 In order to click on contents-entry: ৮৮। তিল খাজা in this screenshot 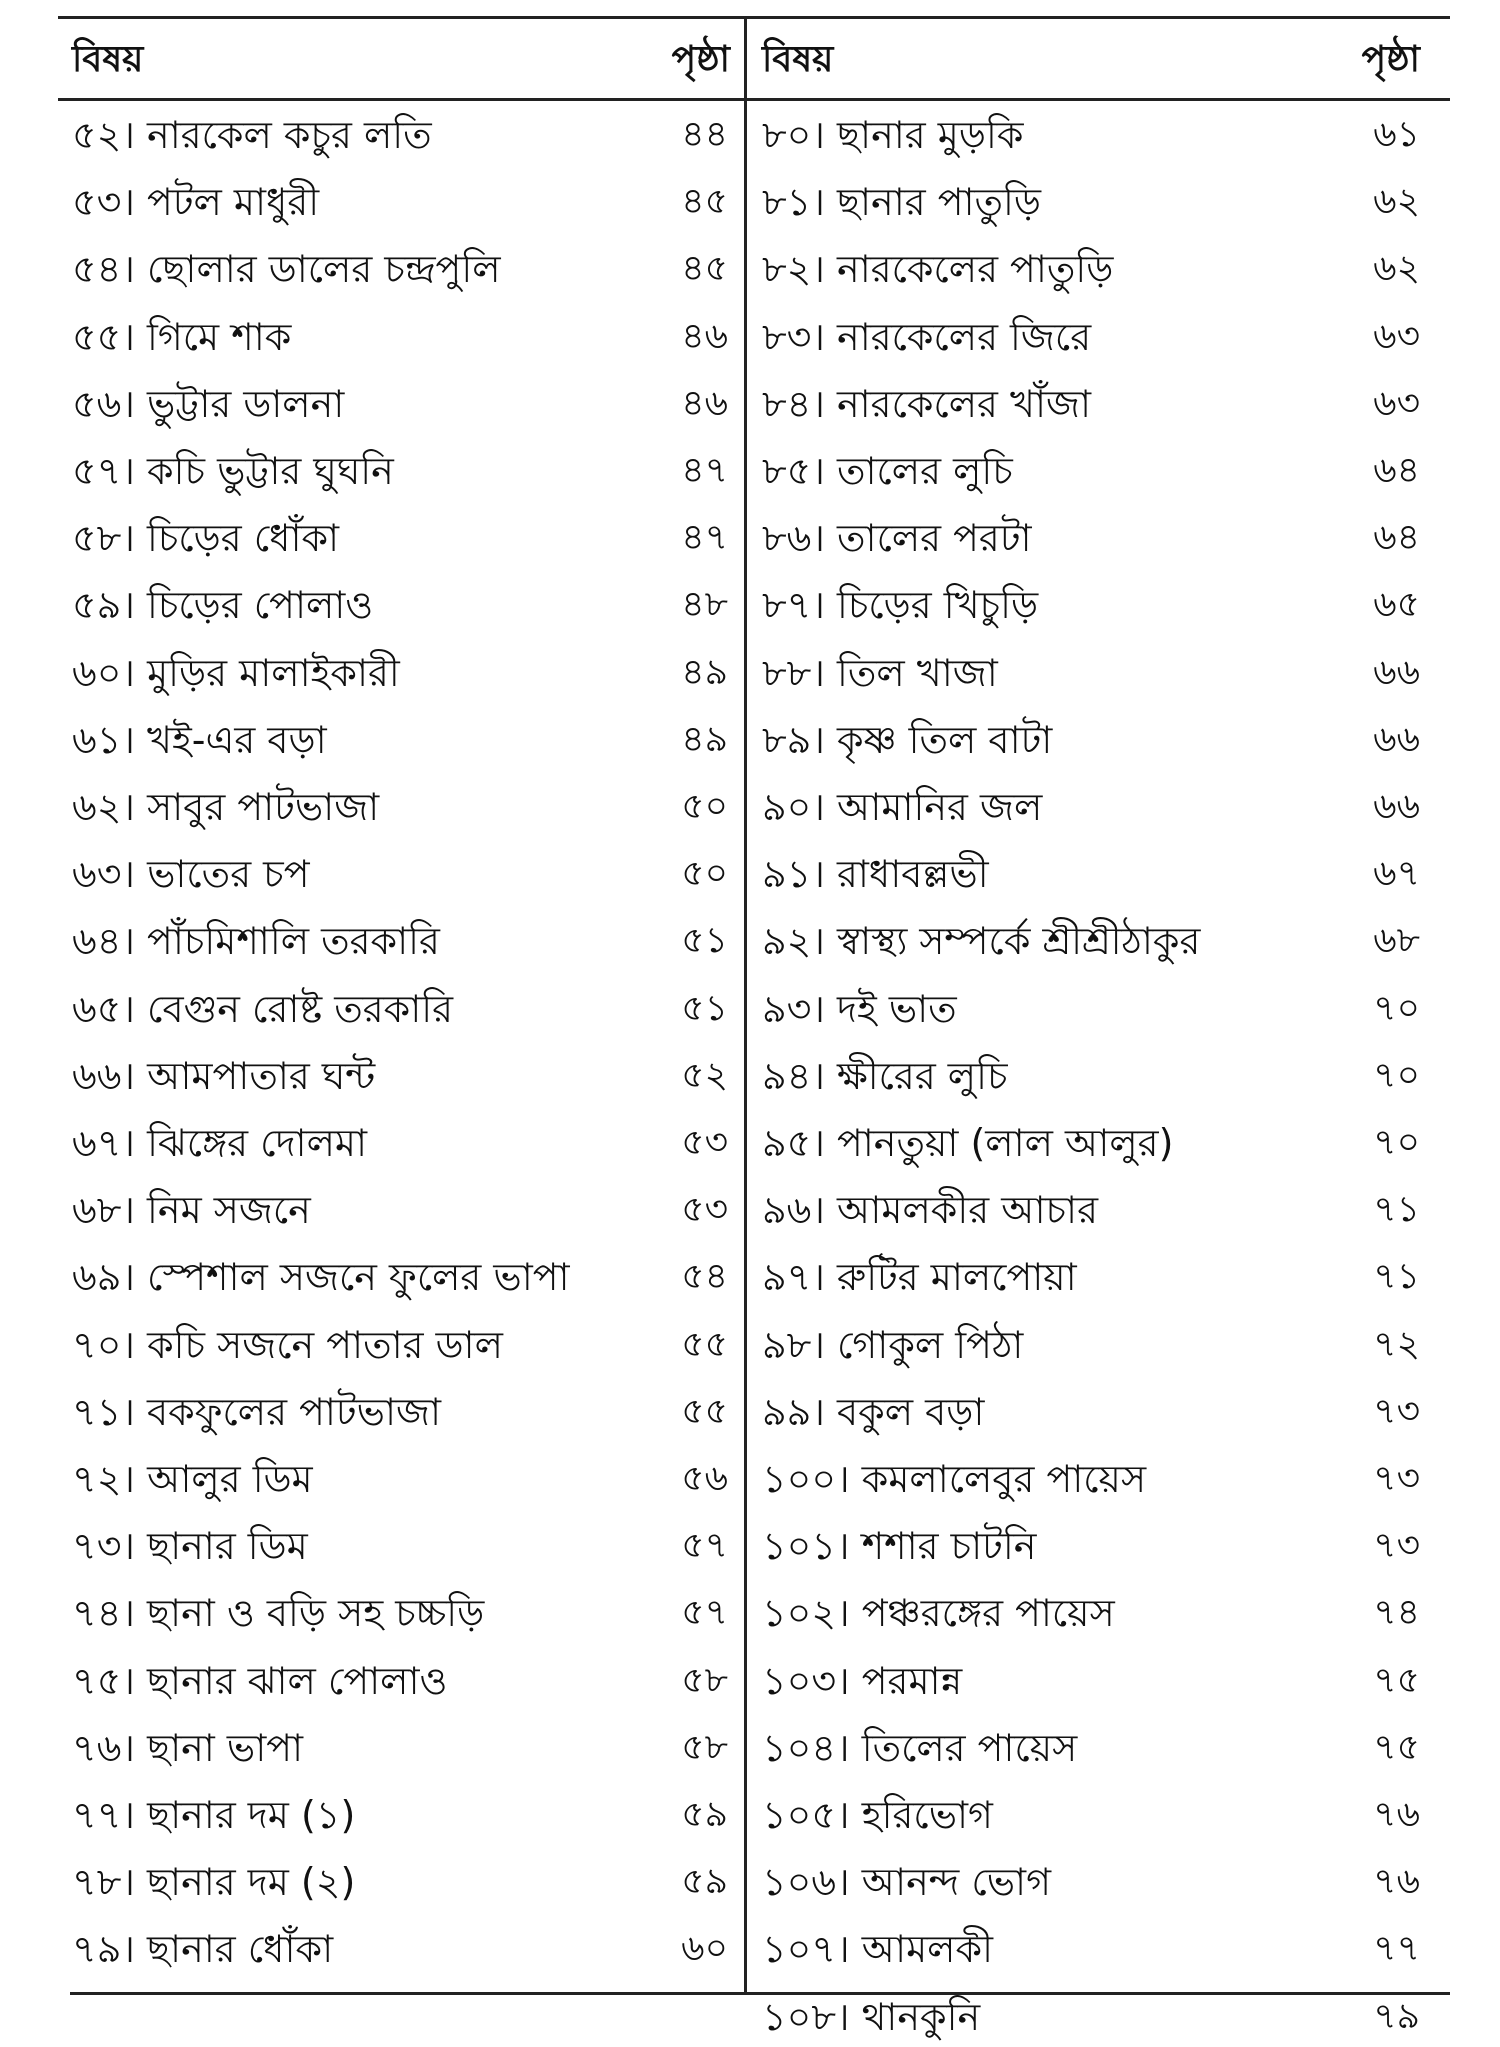, I will do `click(880, 672)`.